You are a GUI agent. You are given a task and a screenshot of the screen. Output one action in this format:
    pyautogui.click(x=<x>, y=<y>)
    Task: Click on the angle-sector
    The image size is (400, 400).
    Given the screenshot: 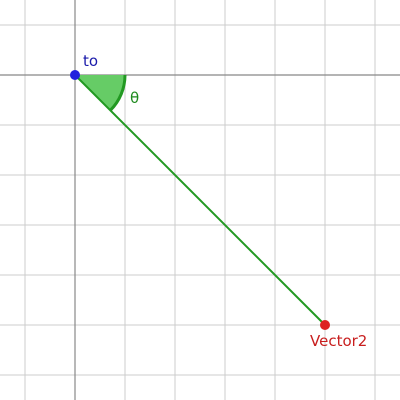 What is the action you would take?
    pyautogui.click(x=100, y=93)
    